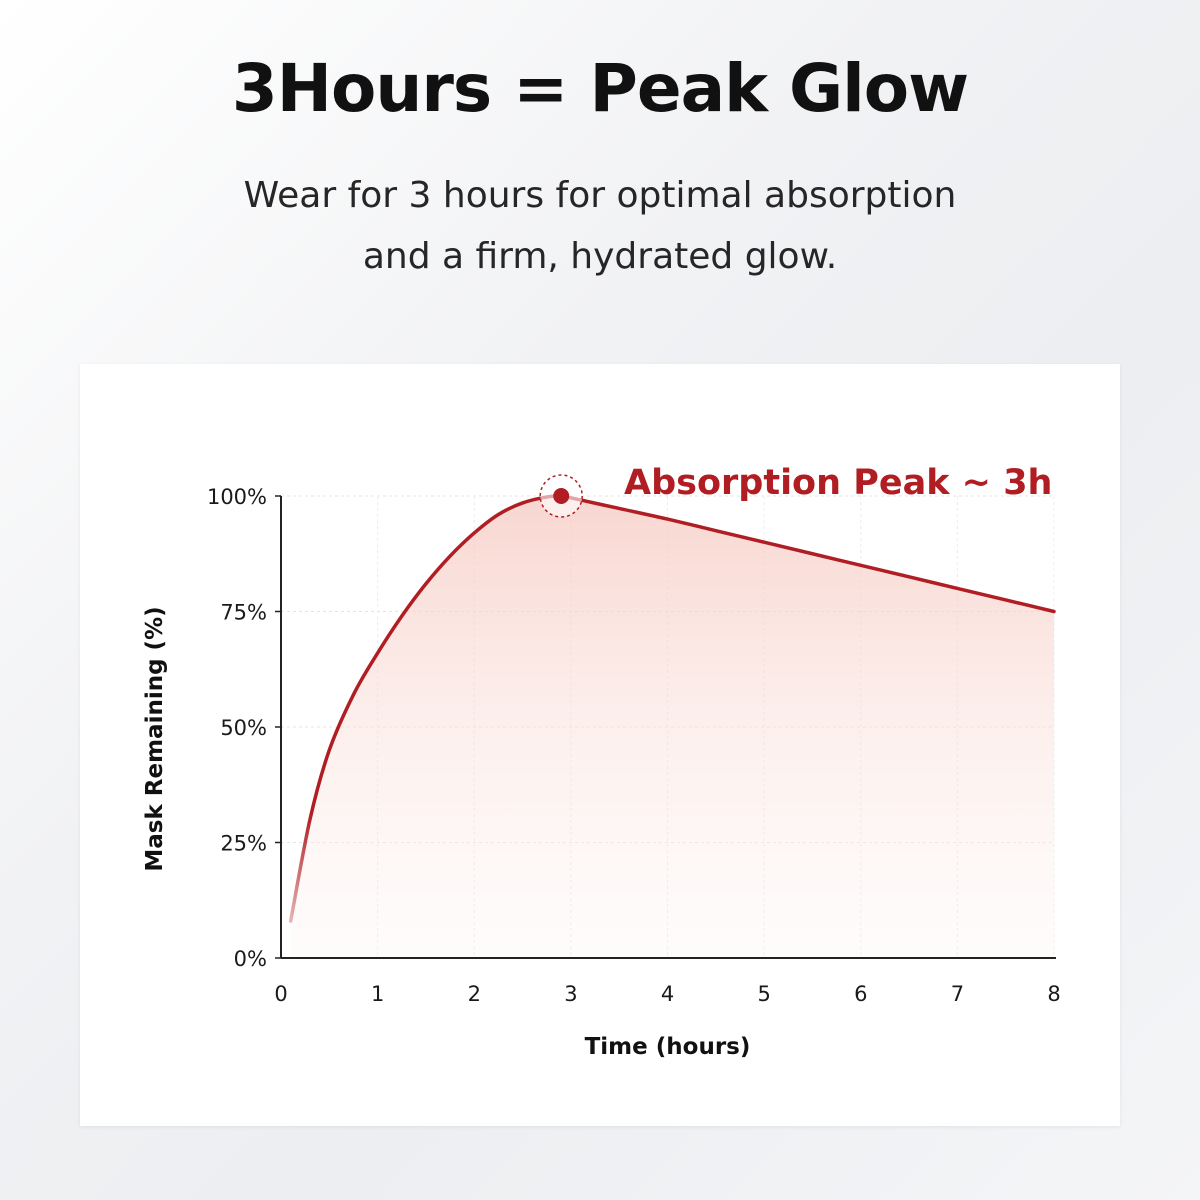 The image size is (1200, 1200). Describe the element at coordinates (860, 994) in the screenshot. I see `x-tick-label: 6` at that location.